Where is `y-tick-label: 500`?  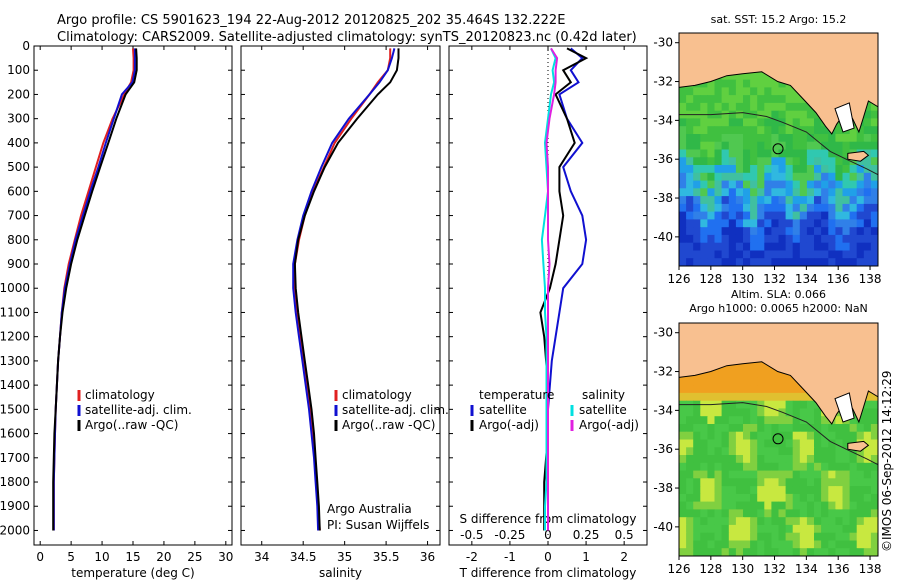
y-tick-label: 500 is located at coordinates (18, 167).